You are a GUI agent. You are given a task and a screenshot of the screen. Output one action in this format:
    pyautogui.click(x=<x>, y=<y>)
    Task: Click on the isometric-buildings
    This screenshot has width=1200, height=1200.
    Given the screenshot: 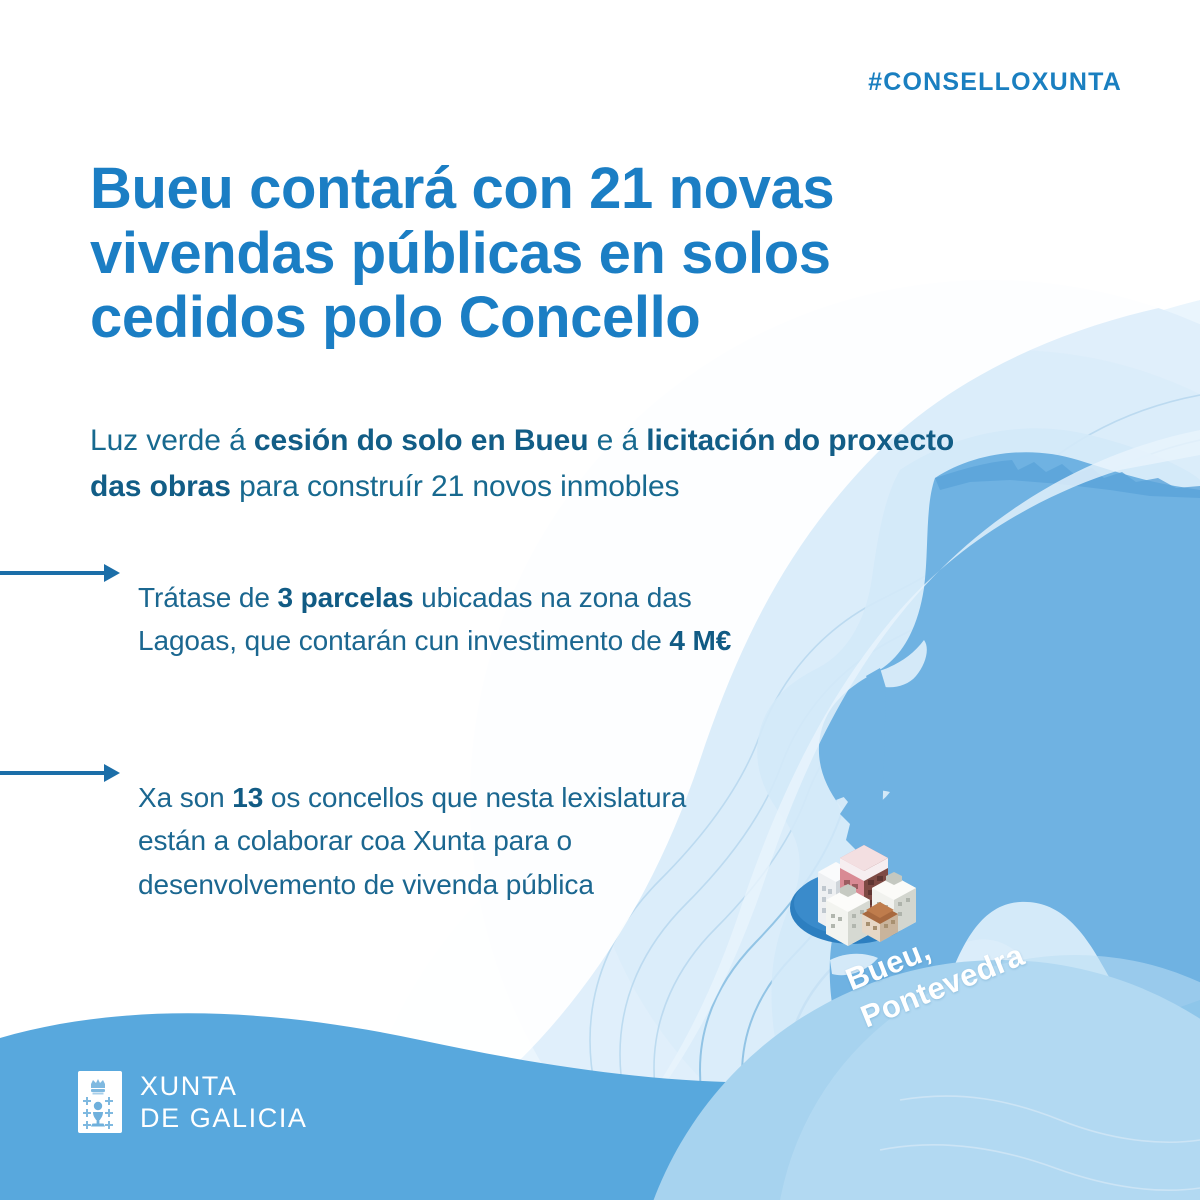 What is the action you would take?
    pyautogui.click(x=867, y=895)
    